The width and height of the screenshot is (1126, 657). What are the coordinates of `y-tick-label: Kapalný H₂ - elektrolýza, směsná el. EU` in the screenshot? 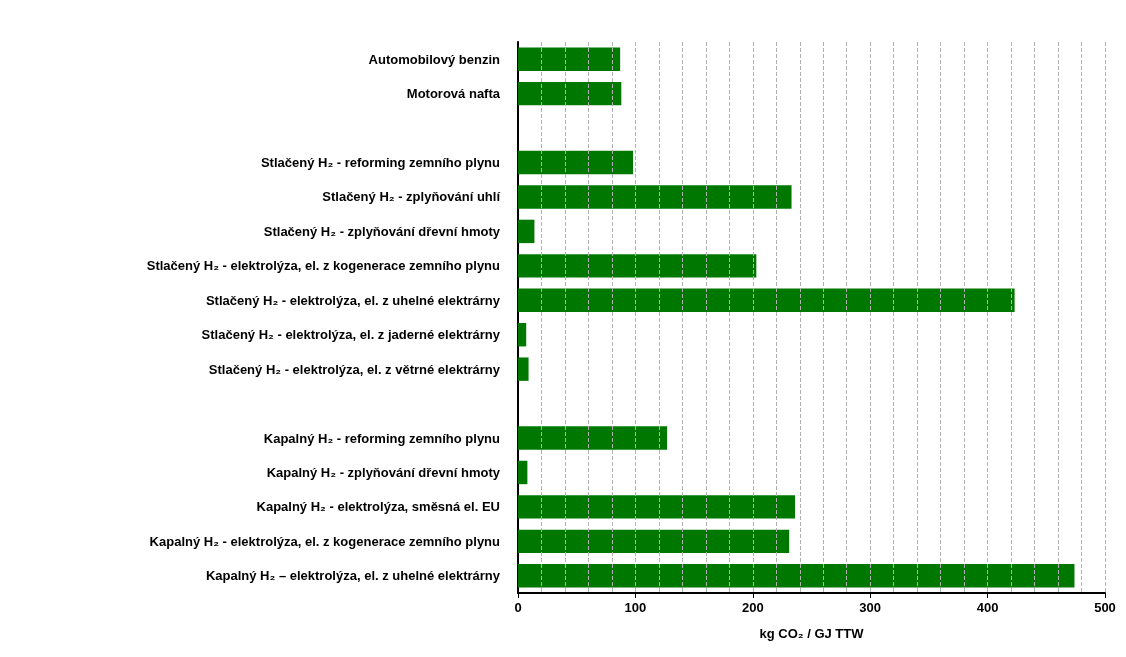 It's located at (378, 507).